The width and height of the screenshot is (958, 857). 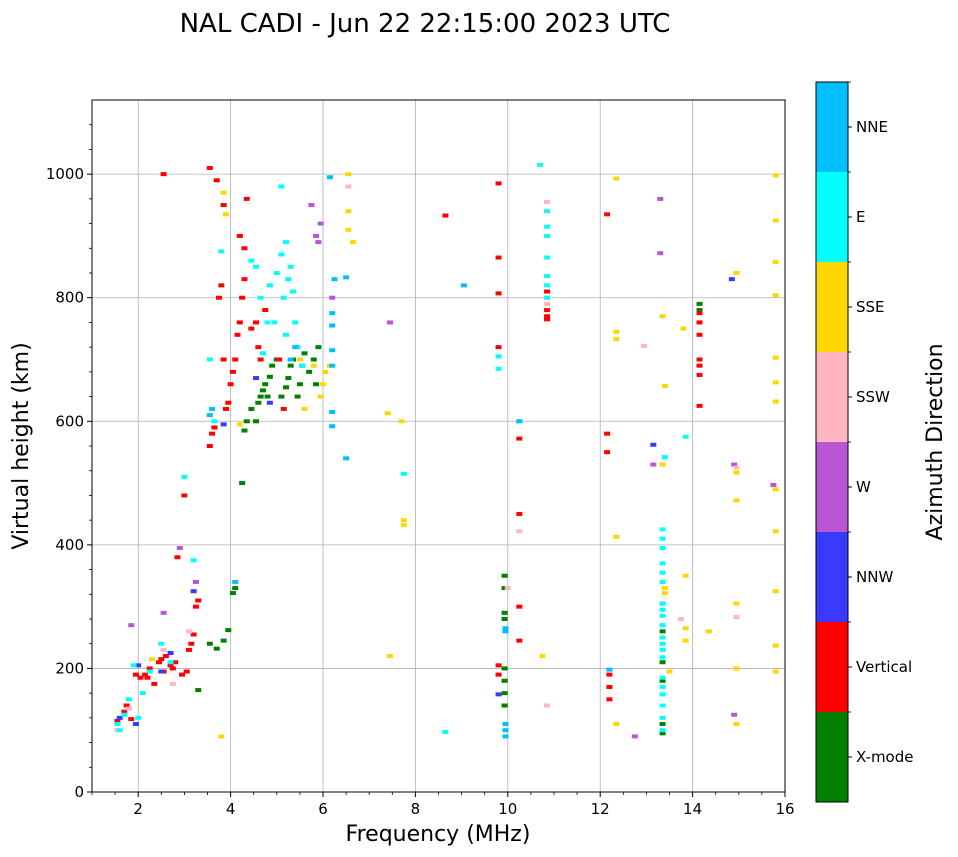 I want to click on colorbar-label: X-mode, so click(x=884, y=757).